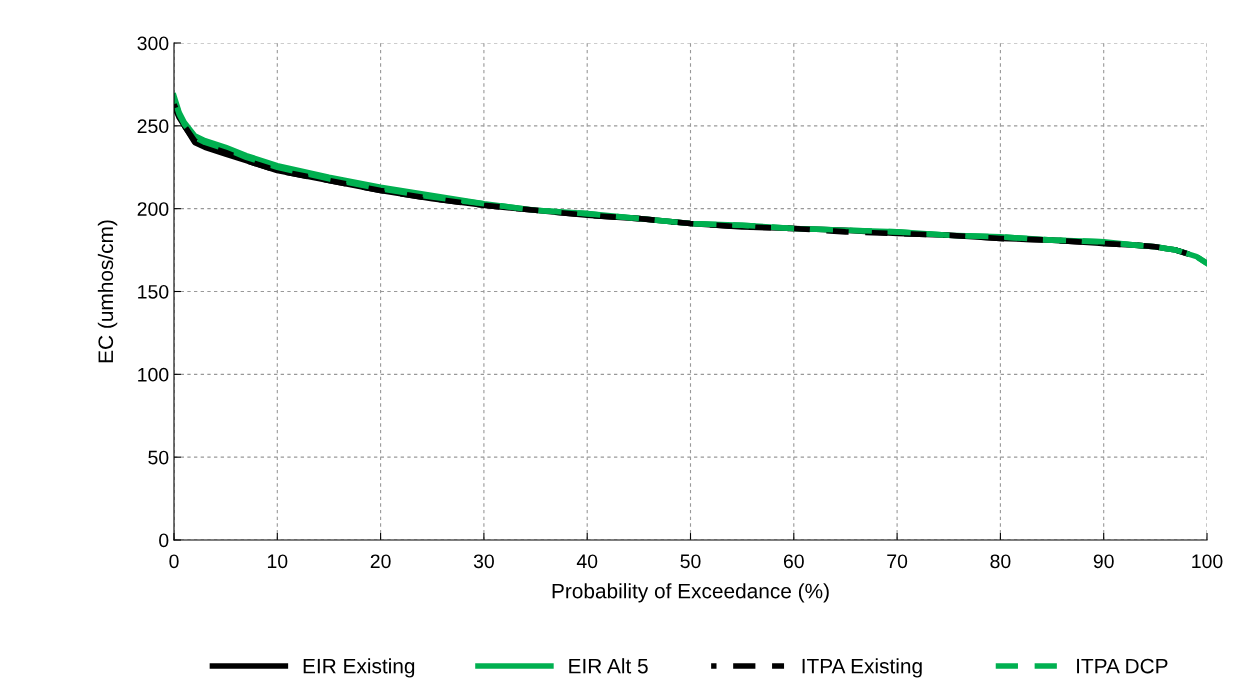  What do you see at coordinates (153, 43) in the screenshot?
I see `y-tick-label: 300` at bounding box center [153, 43].